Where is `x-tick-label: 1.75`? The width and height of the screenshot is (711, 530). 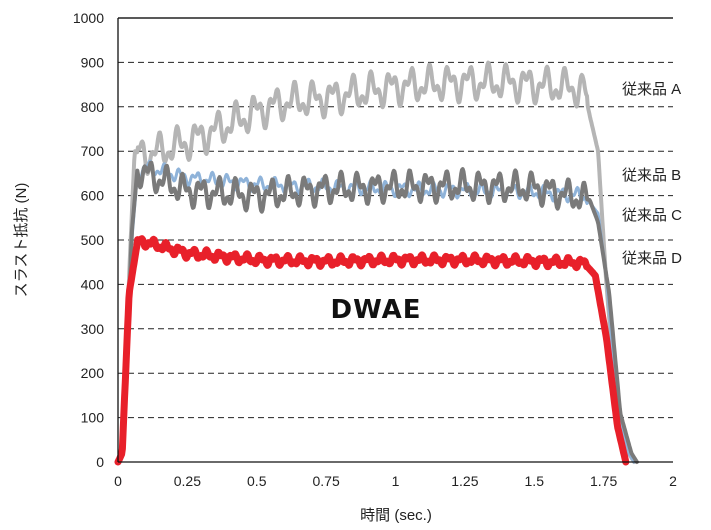
x-tick-label: 1.75 is located at coordinates (603, 481).